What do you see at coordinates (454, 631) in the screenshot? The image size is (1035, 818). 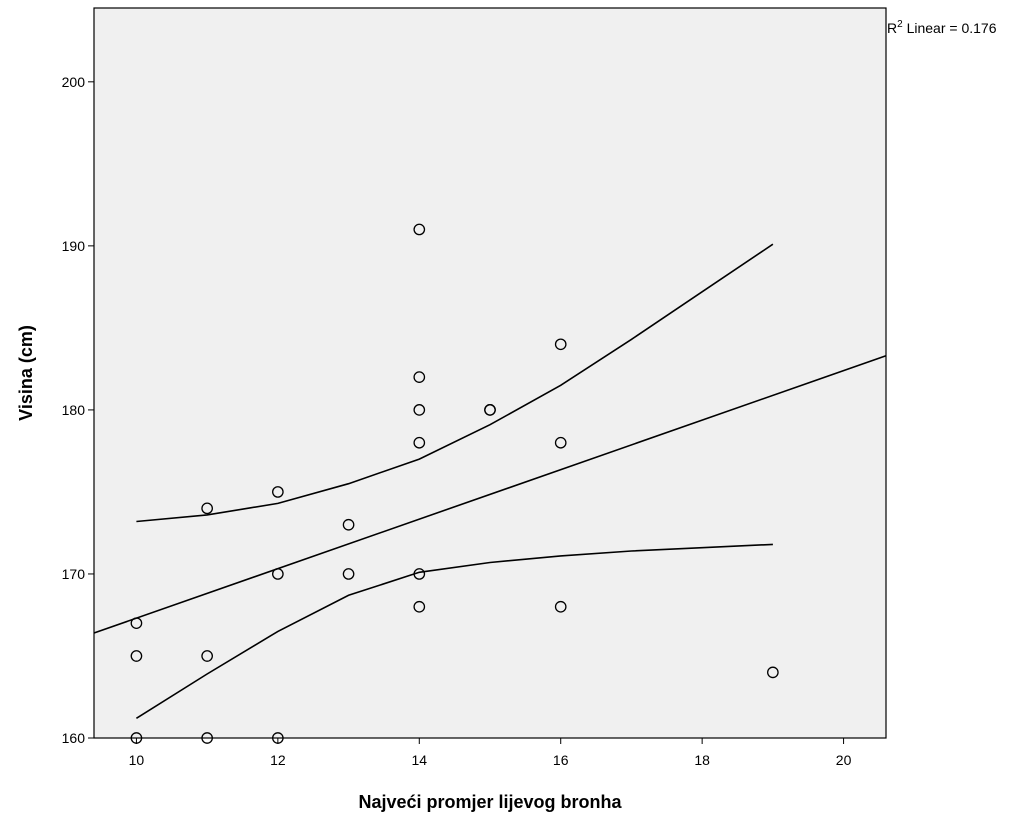 I see `ci-lower-line` at bounding box center [454, 631].